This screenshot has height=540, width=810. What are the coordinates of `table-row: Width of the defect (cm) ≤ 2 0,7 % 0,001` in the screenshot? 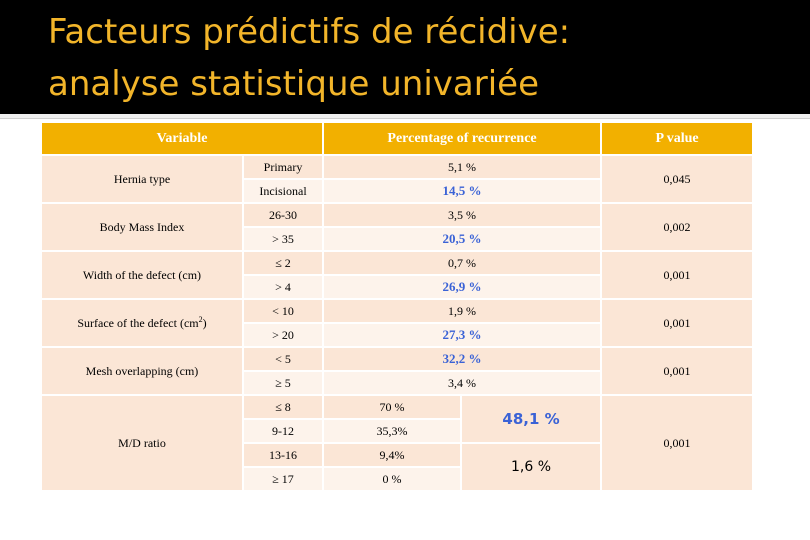 It's located at (397, 275).